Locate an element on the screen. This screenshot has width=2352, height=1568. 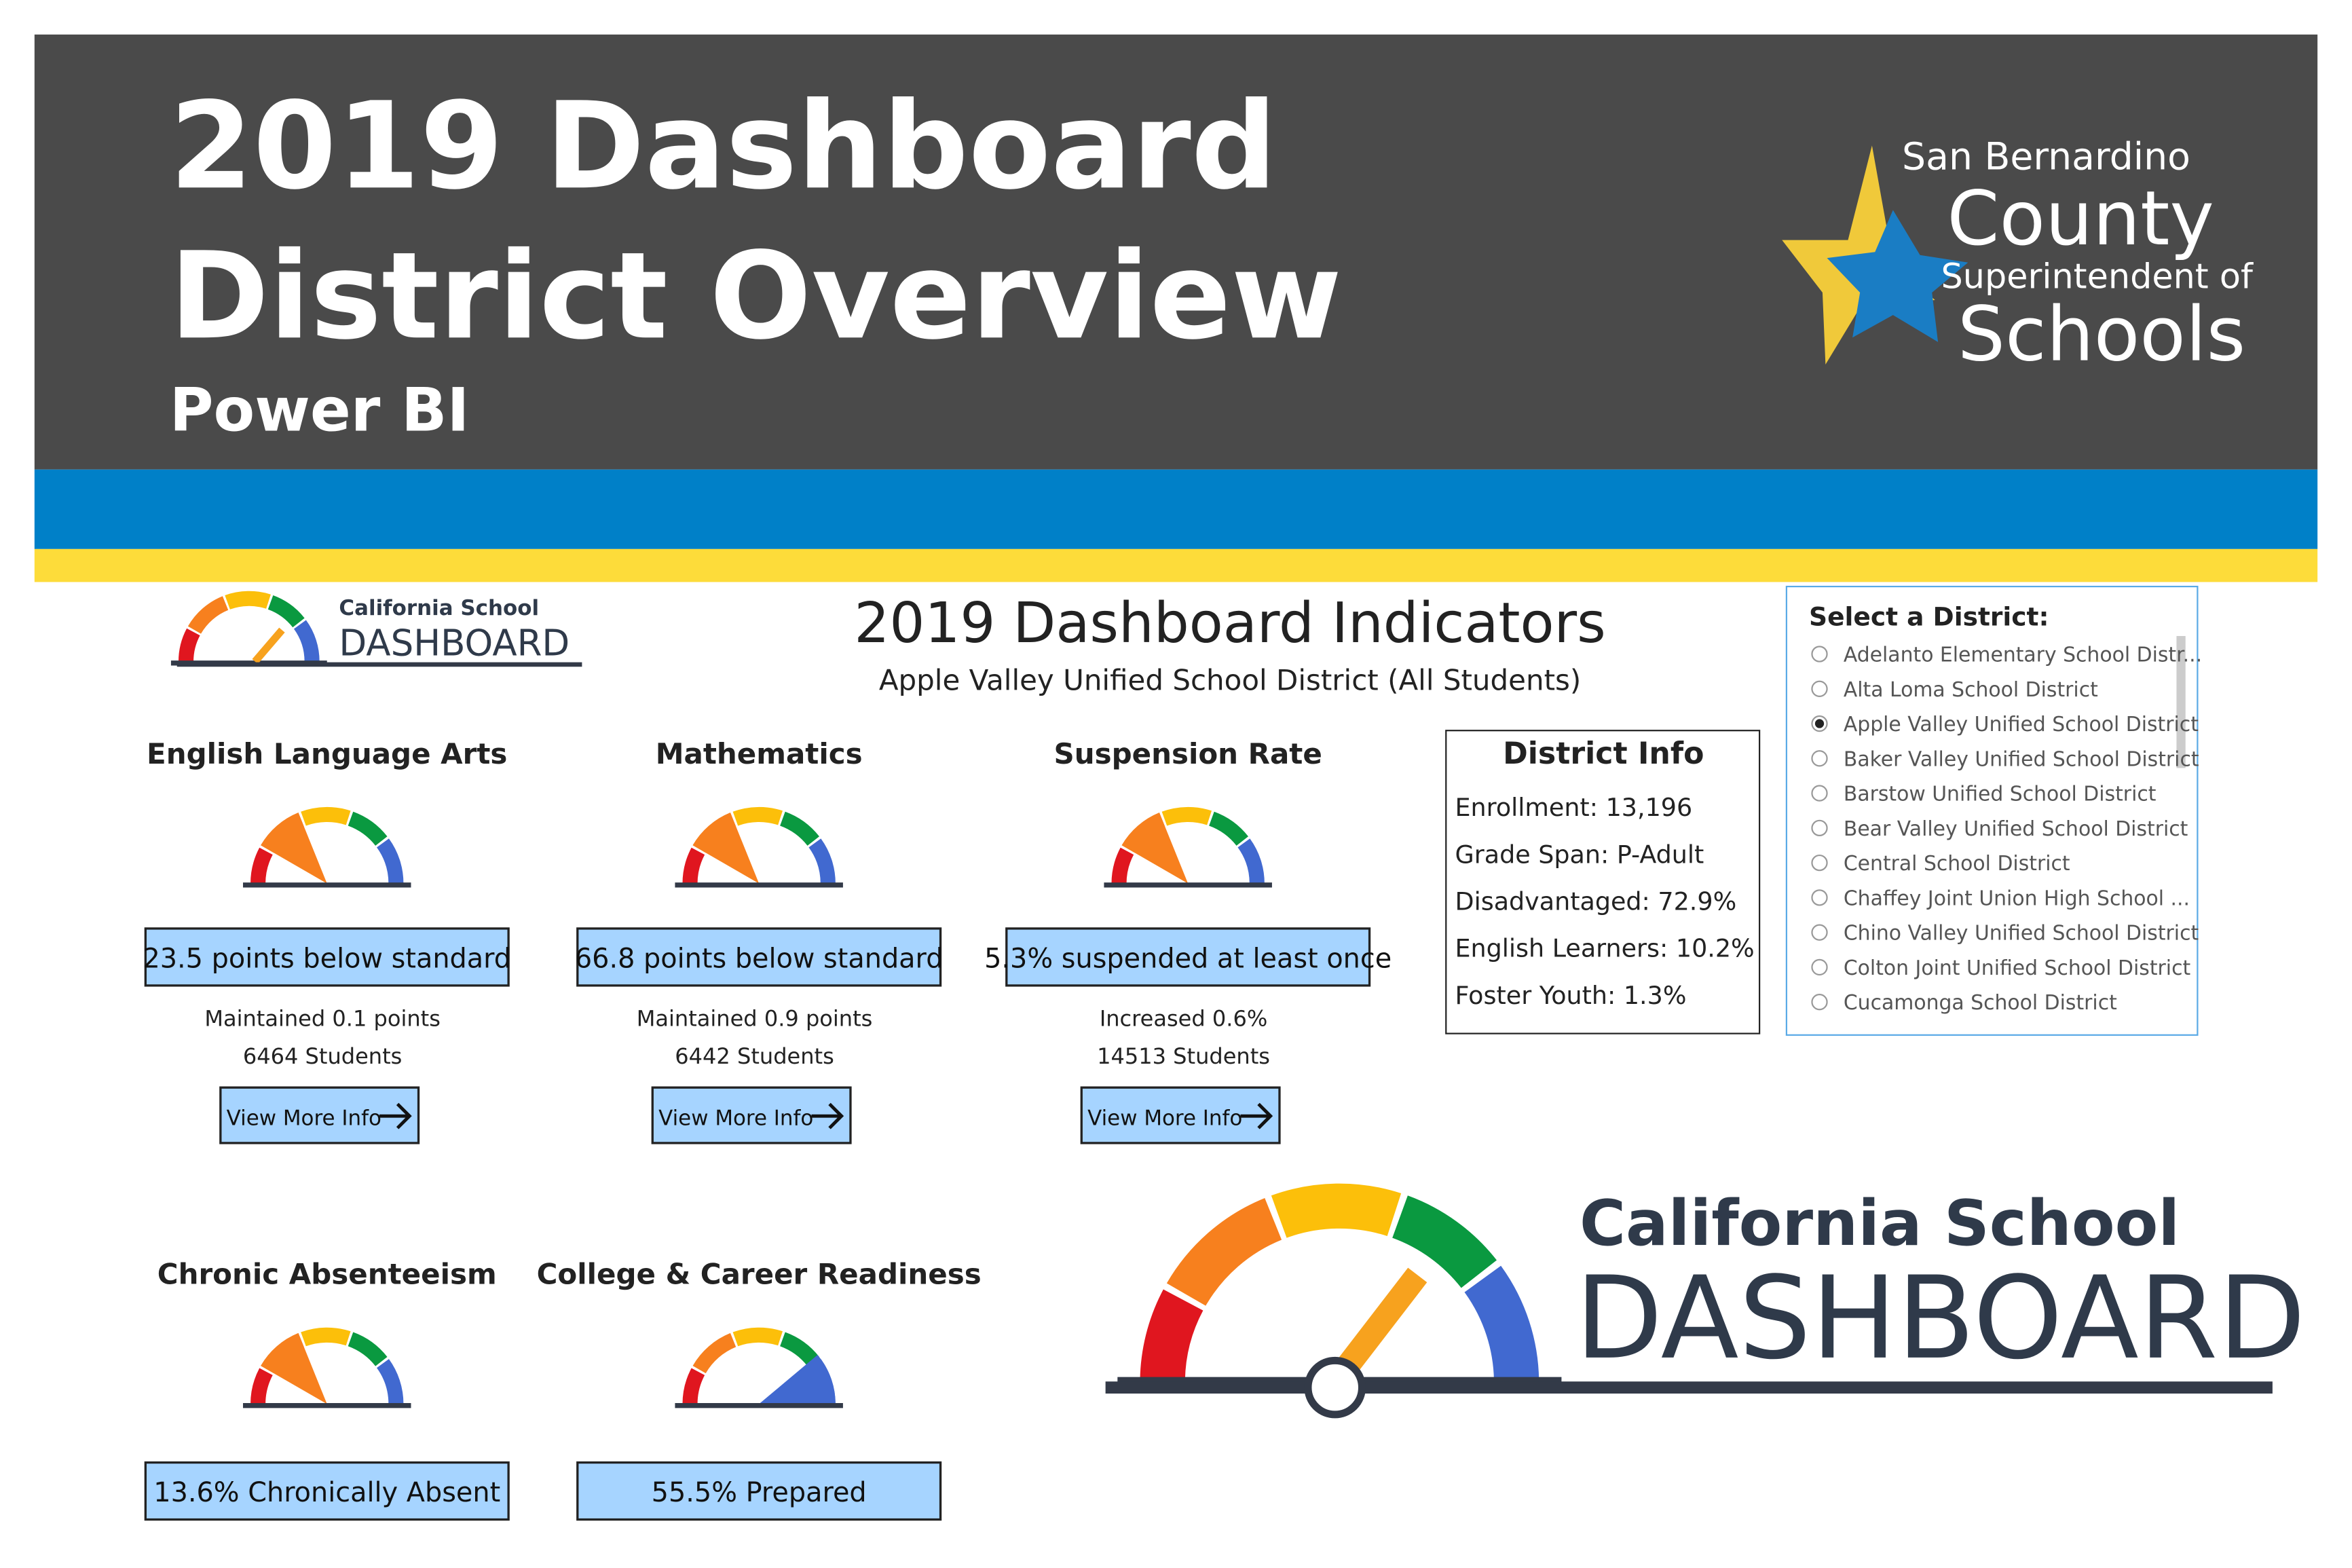
students-text: 6464 Students is located at coordinates (323, 1056).